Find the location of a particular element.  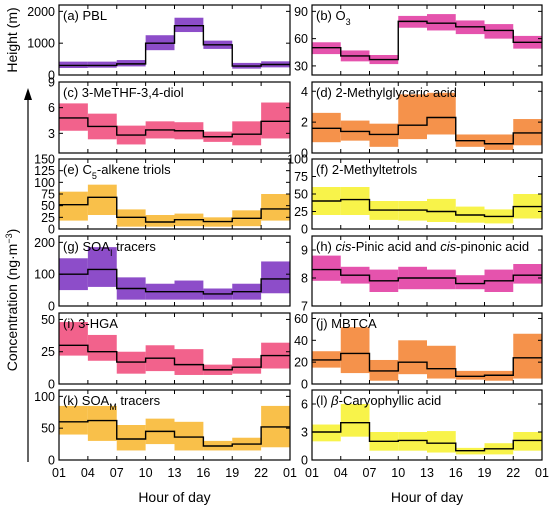

panel-label-i: (i) 3-HGA is located at coordinates (90, 323).